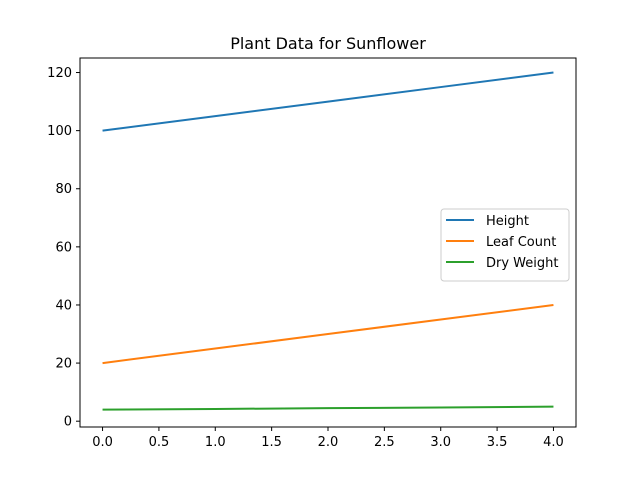  Describe the element at coordinates (497, 442) in the screenshot. I see `x-tick-label: 3.5` at that location.